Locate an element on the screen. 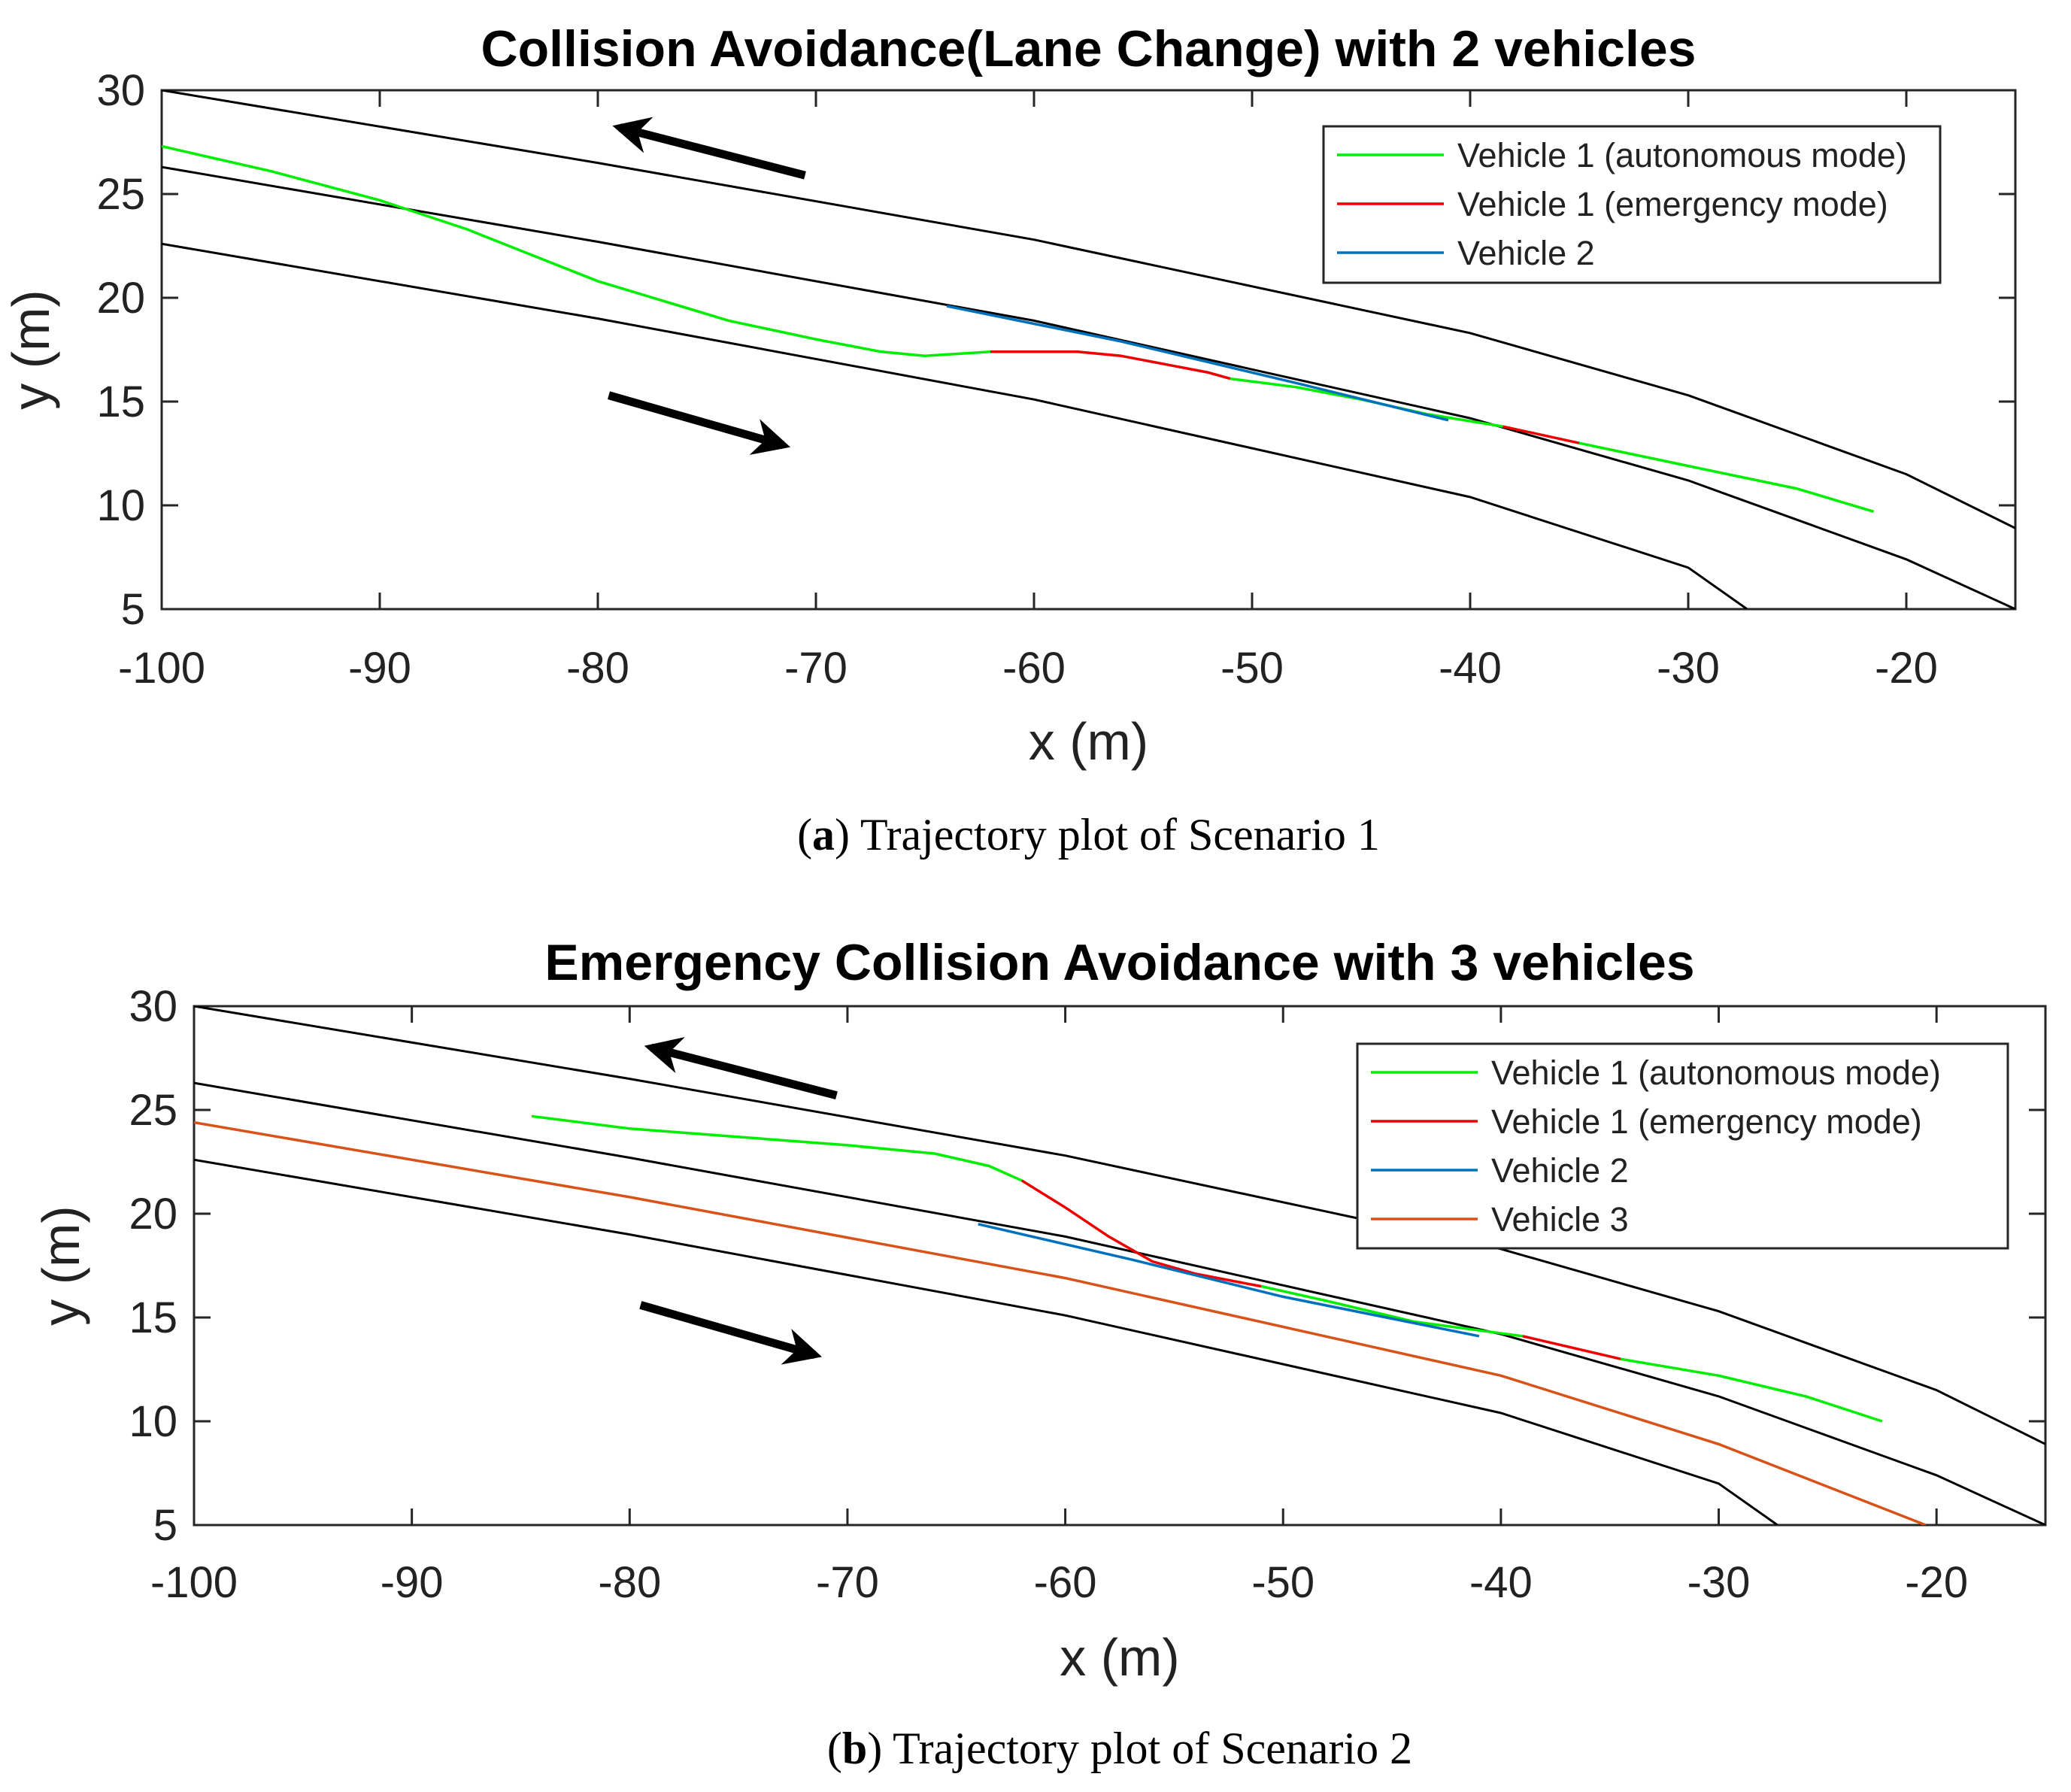 The width and height of the screenshot is (2071, 1792). figure-caption: (a) Trajectory plot of Scenario 1 is located at coordinates (1088, 835).